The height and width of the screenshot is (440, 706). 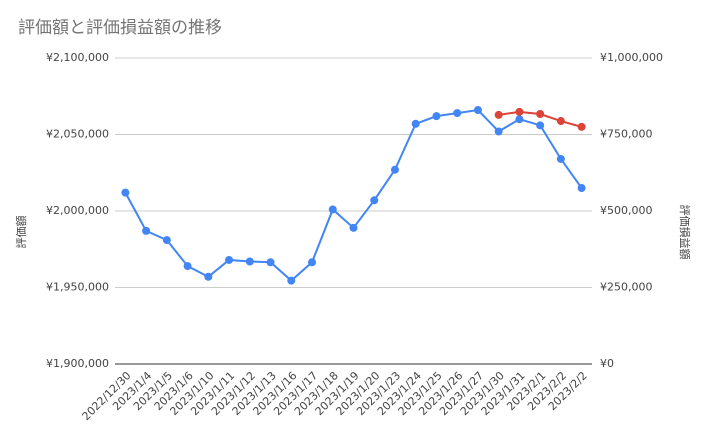 What do you see at coordinates (77, 57) in the screenshot?
I see `y-tick-label: ¥2,100,000` at bounding box center [77, 57].